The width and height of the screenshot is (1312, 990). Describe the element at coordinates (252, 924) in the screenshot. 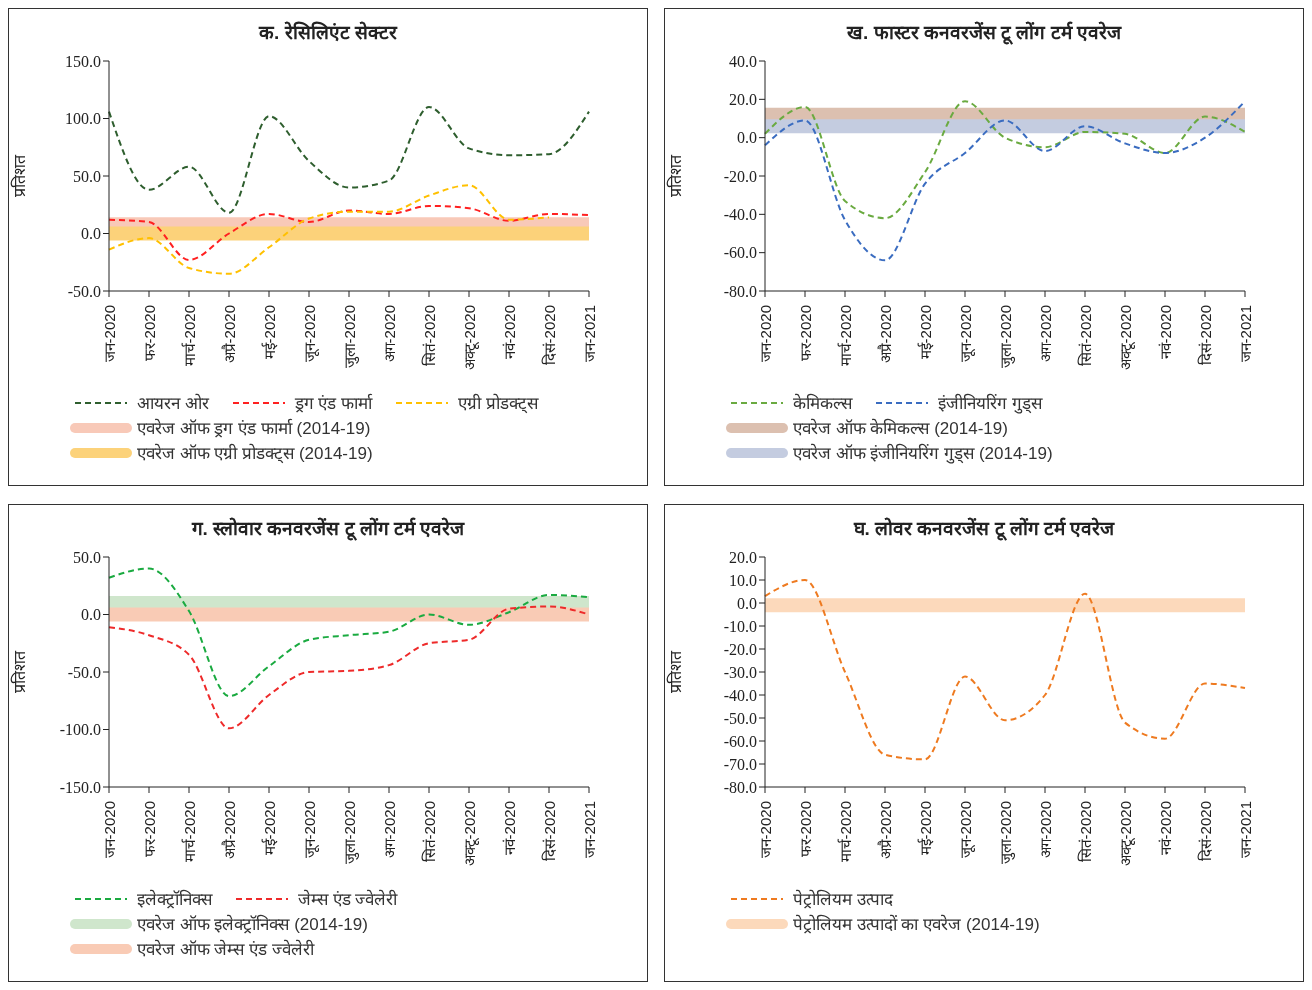

I see `legend-label: एवरेज ऑफ इलेक्ट्रॉनिक्स (2014-19)` at that location.